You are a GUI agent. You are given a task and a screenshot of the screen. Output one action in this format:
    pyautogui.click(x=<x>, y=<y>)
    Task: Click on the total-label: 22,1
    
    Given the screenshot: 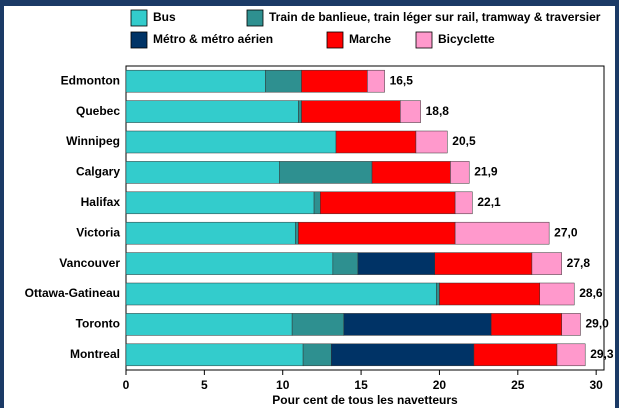 What is the action you would take?
    pyautogui.click(x=489, y=202)
    